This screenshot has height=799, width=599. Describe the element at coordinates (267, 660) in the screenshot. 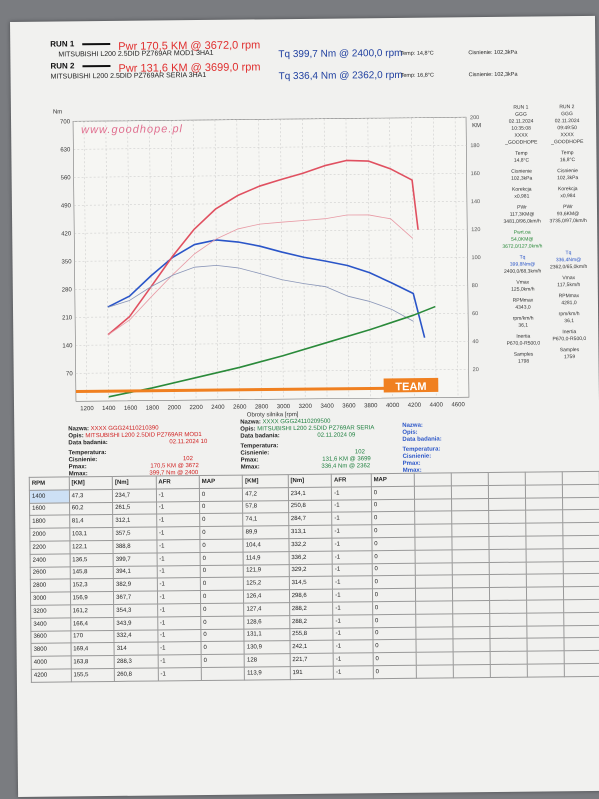

I see `table-cell: 128` at that location.